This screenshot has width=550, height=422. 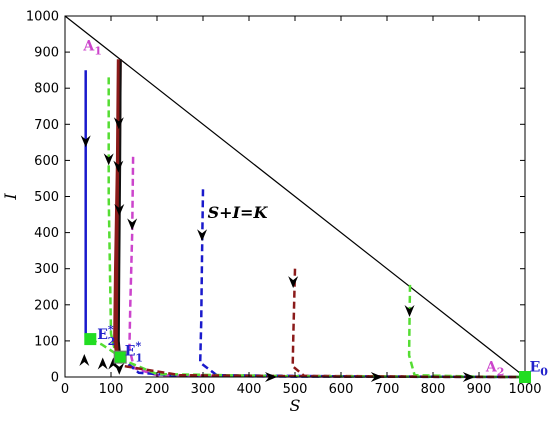 What do you see at coordinates (65, 389) in the screenshot?
I see `x-tick-label-0: 0` at bounding box center [65, 389].